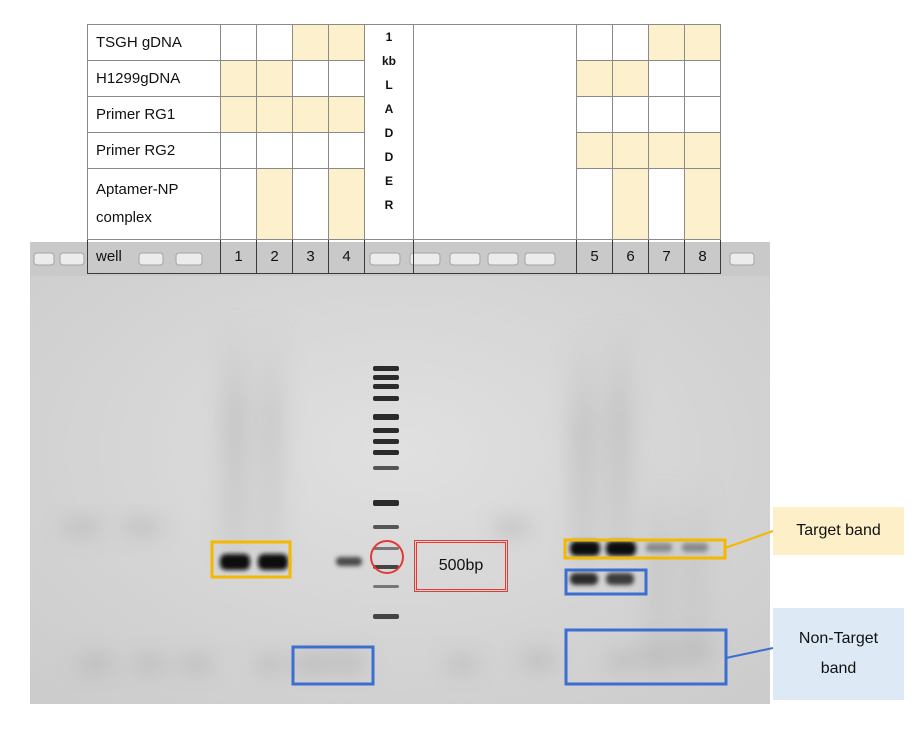 This screenshot has height=734, width=916. Describe the element at coordinates (154, 150) in the screenshot. I see `row-label: Primer RG2` at that location.